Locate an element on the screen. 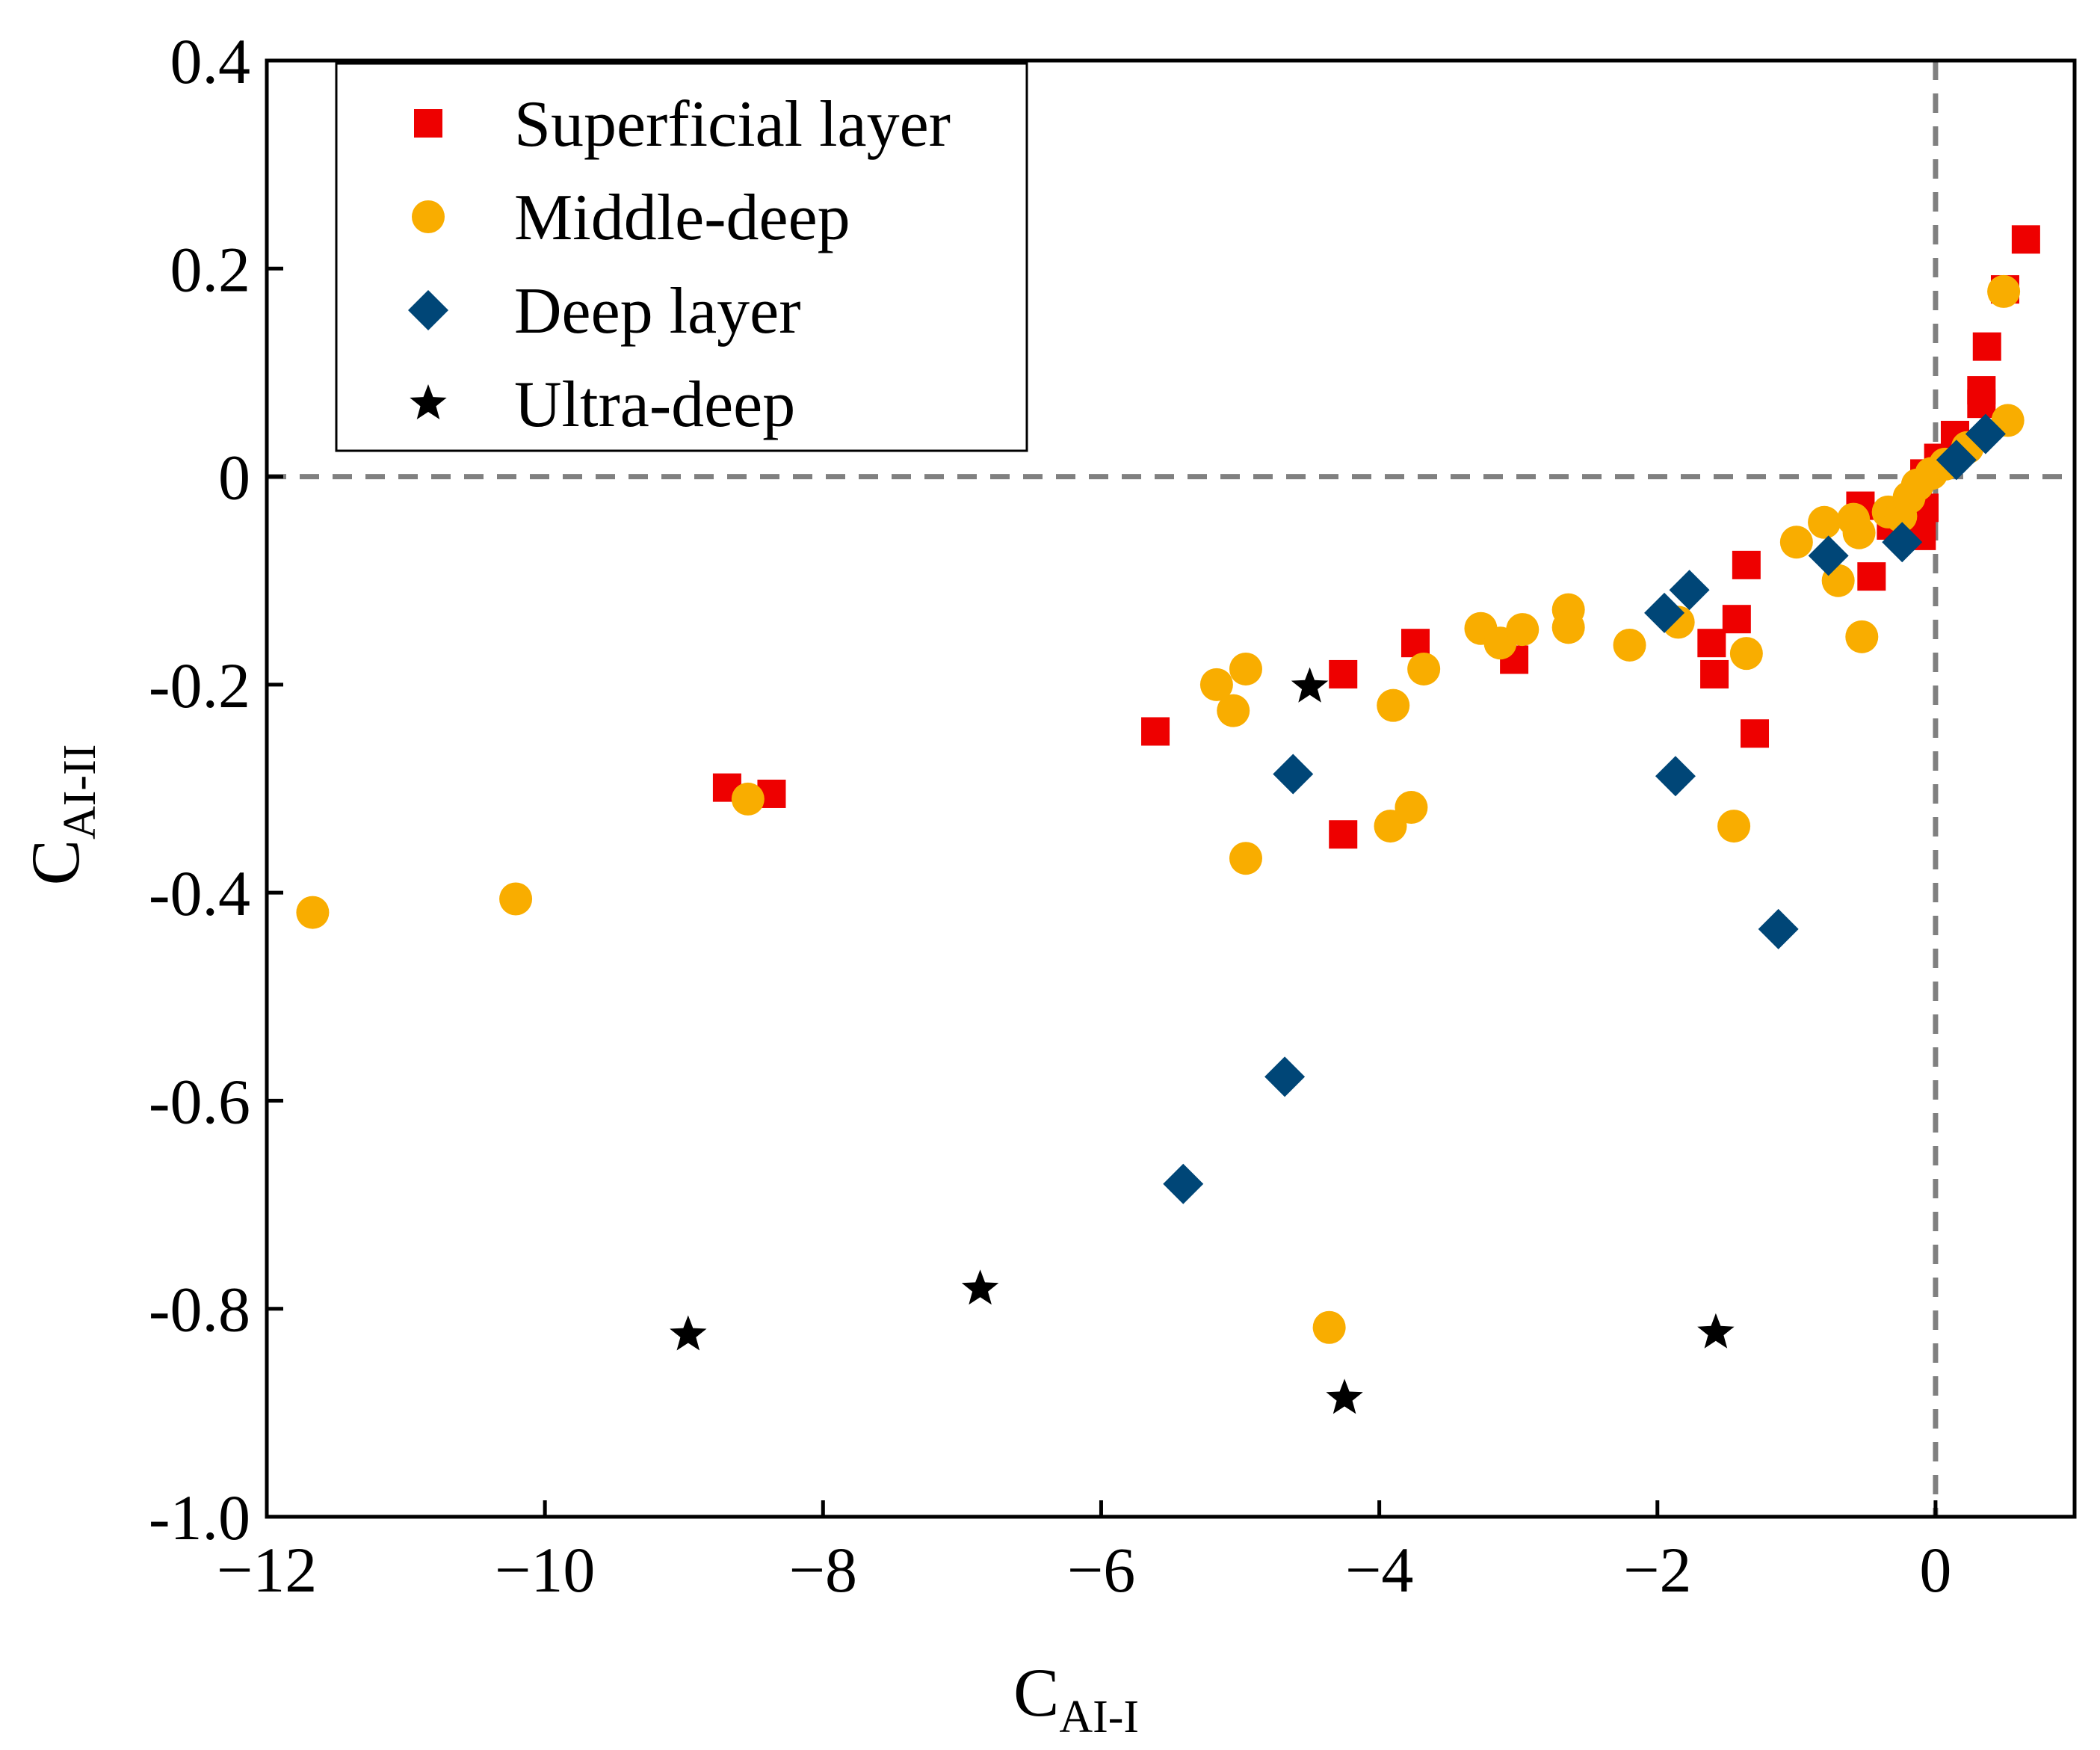  legend-marker-star is located at coordinates (429, 401).